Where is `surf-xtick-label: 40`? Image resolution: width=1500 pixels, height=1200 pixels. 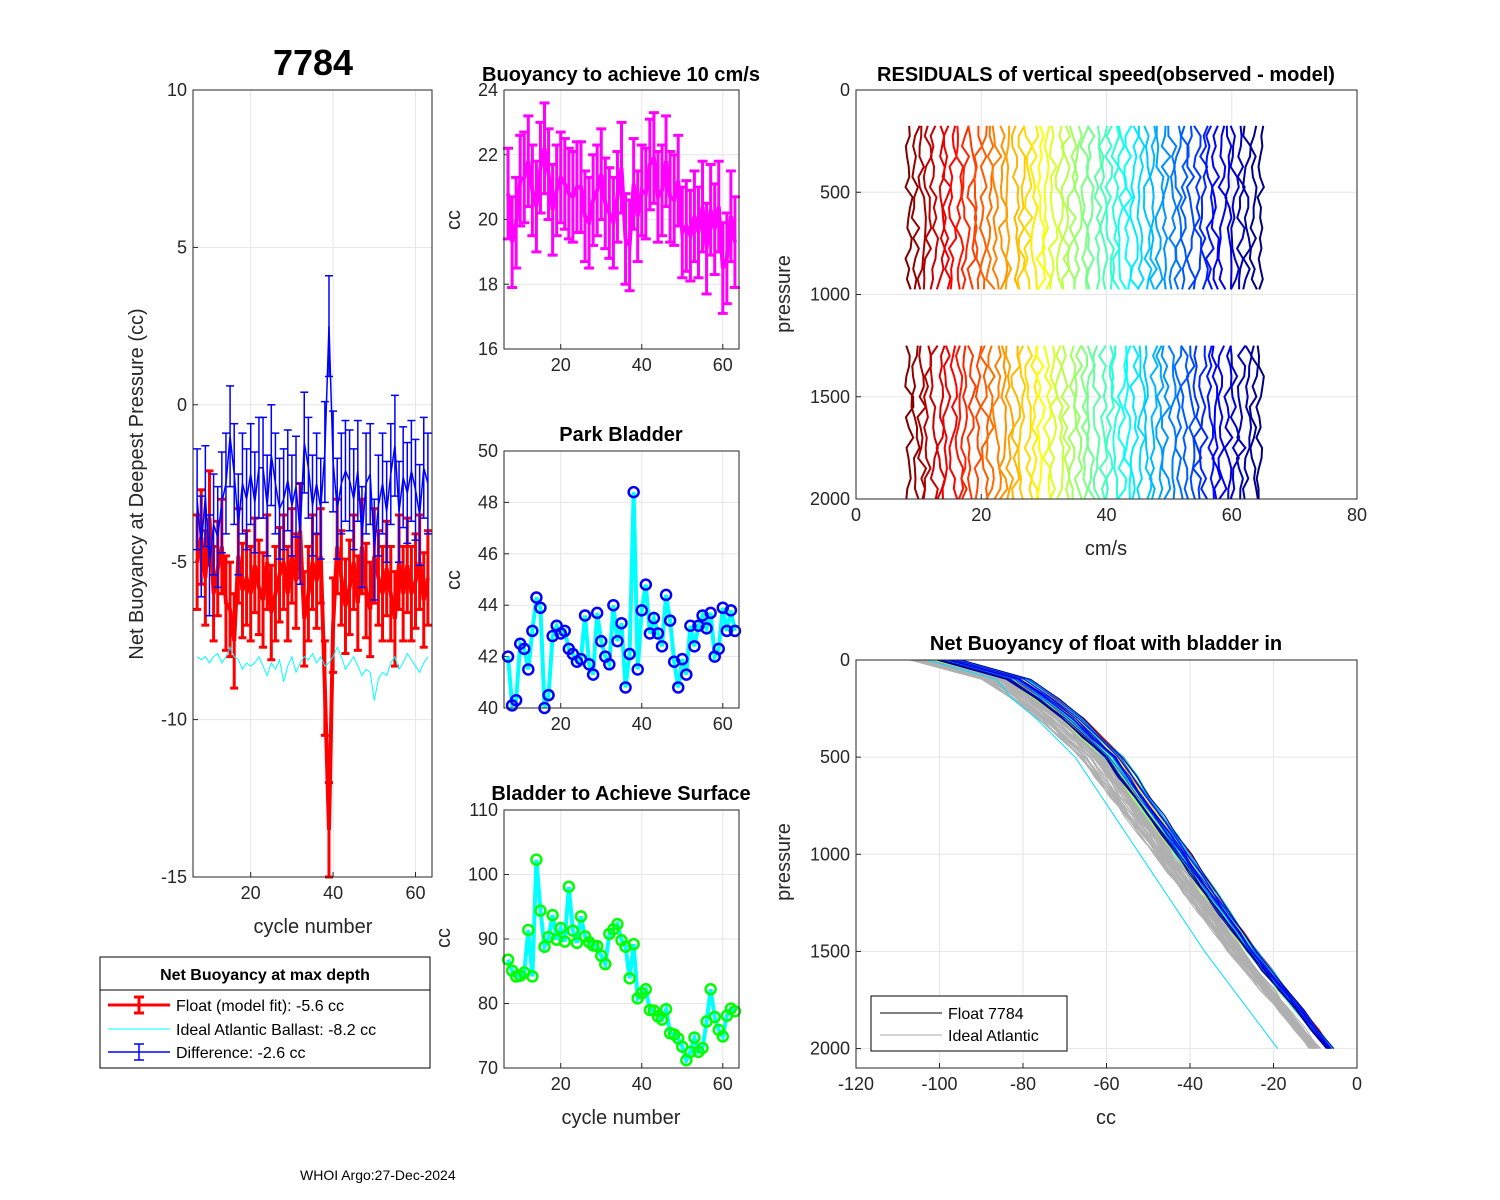
surf-xtick-label: 40 is located at coordinates (642, 1084).